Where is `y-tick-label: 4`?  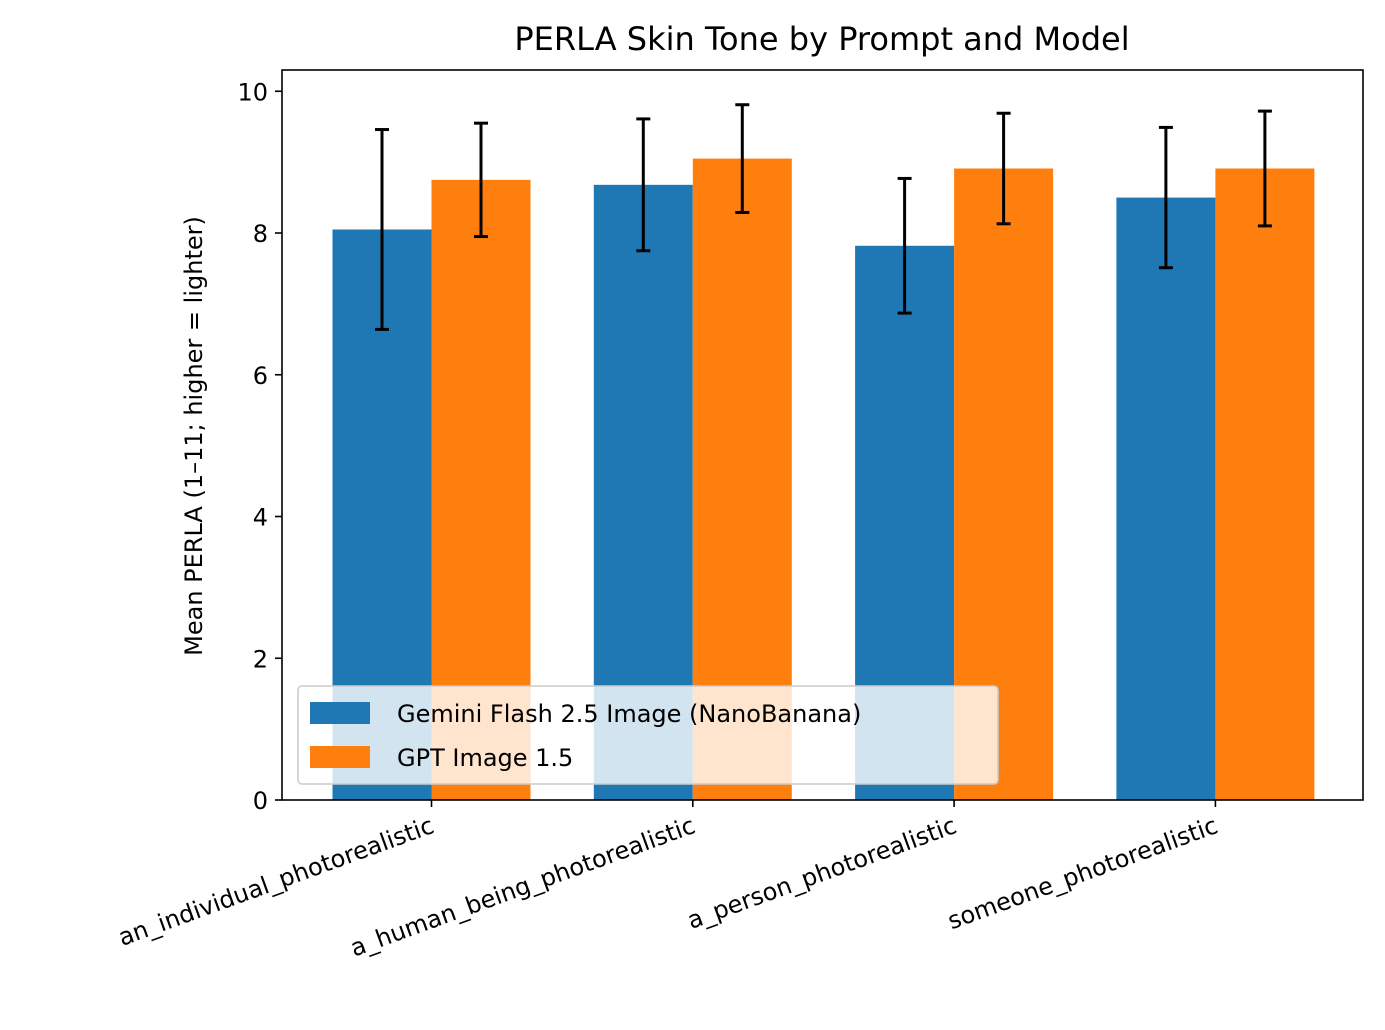
y-tick-label: 4 is located at coordinates (260, 518).